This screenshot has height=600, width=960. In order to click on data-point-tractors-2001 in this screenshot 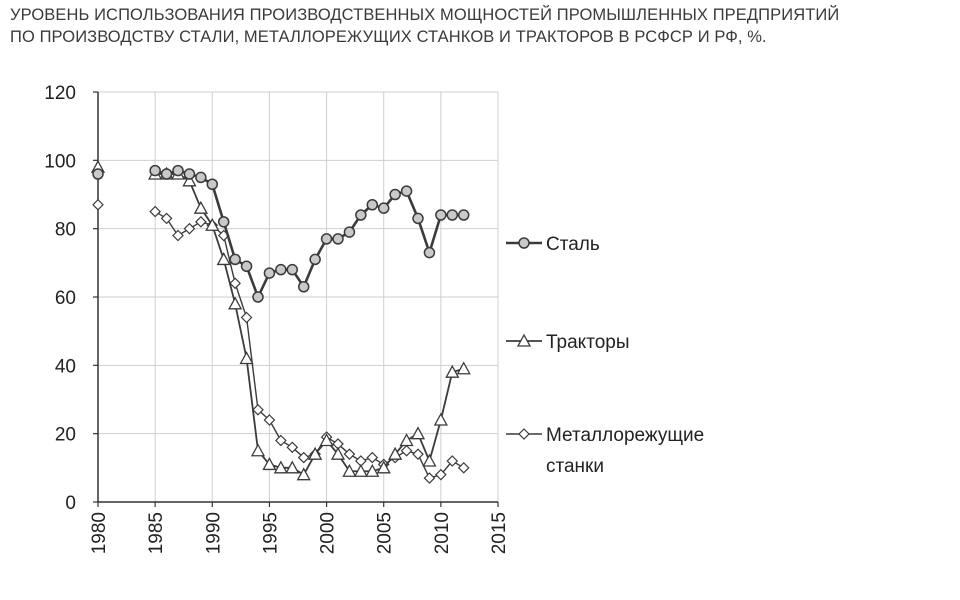, I will do `click(338, 453)`.